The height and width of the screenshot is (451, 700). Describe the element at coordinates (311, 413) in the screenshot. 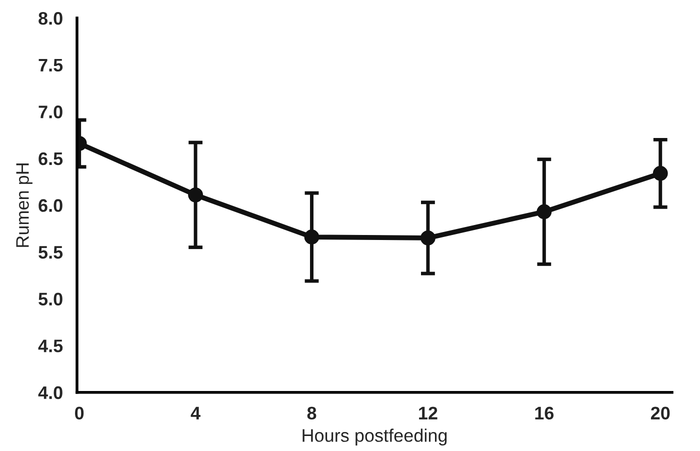

I see `x-tick-label: 8` at that location.